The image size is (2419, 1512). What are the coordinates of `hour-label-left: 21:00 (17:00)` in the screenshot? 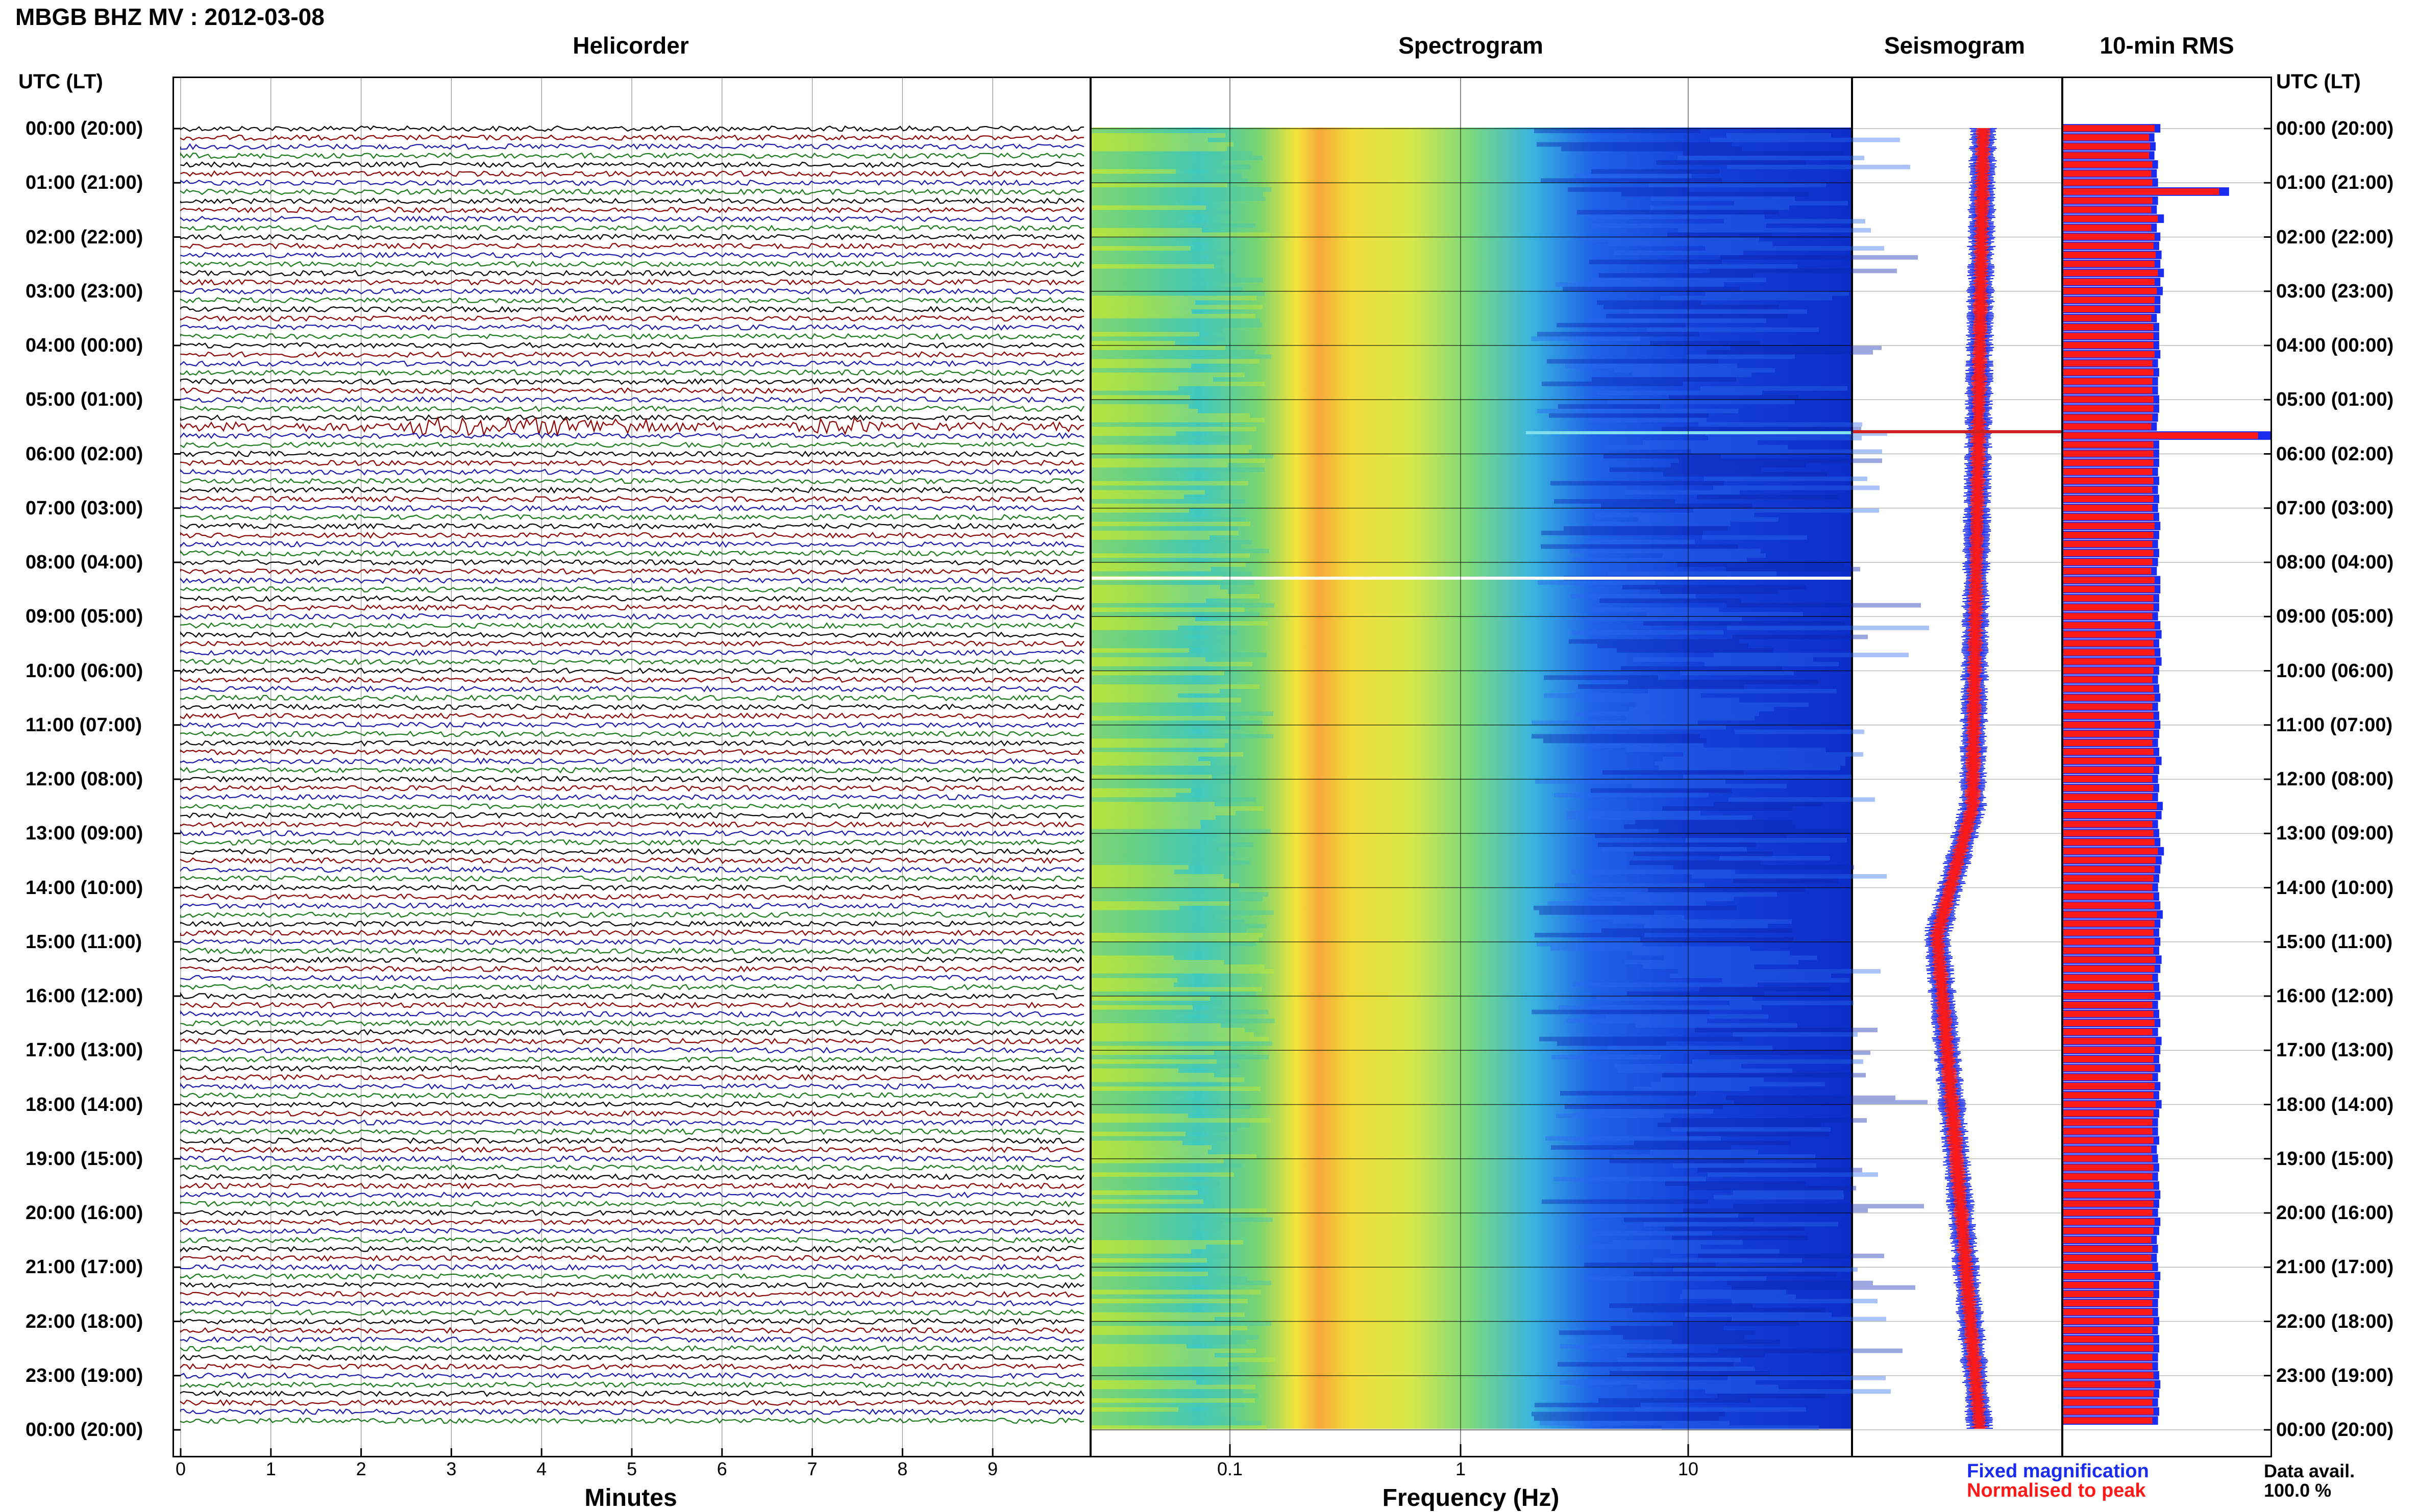 It's located at (84, 1267).